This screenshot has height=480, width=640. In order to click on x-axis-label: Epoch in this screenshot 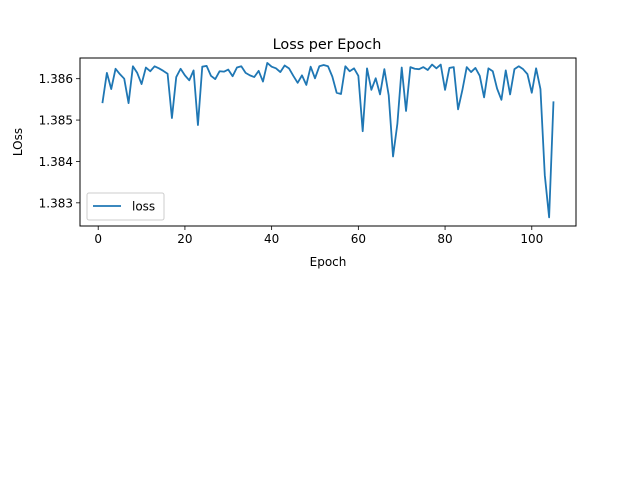, I will do `click(328, 262)`.